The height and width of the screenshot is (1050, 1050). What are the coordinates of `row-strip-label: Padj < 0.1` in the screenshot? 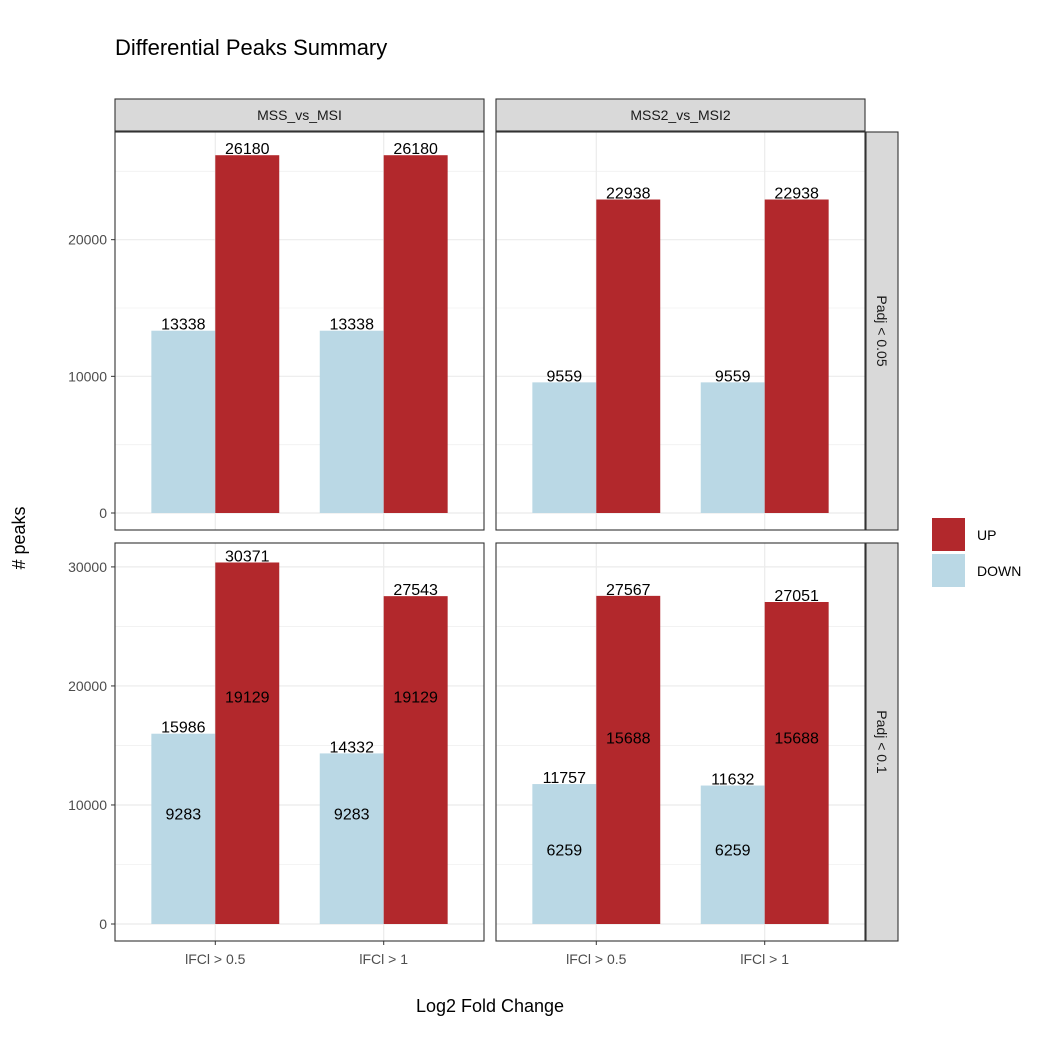 It's located at (882, 742).